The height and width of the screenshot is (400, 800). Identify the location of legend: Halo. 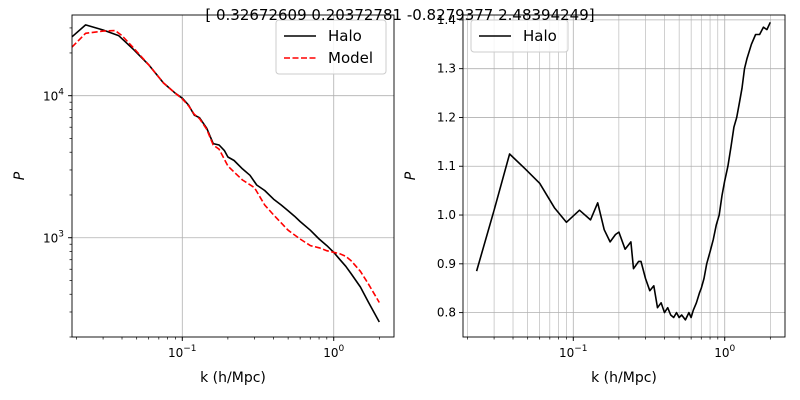
(519, 36).